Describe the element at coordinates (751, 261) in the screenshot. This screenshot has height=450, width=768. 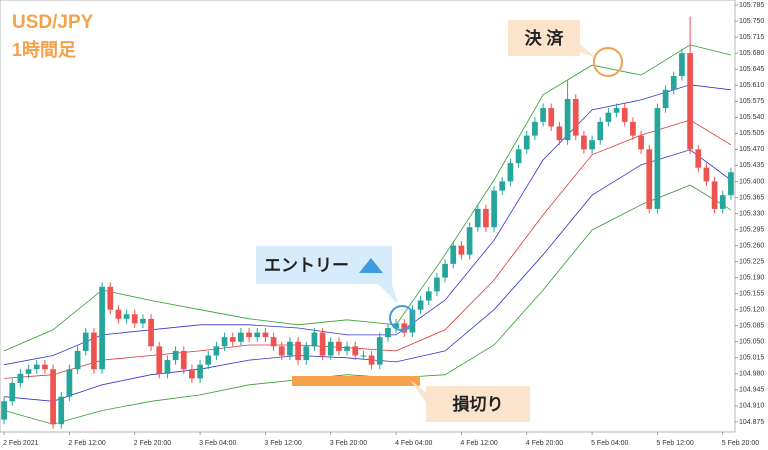
I see `y-tick-label: 105.225` at that location.